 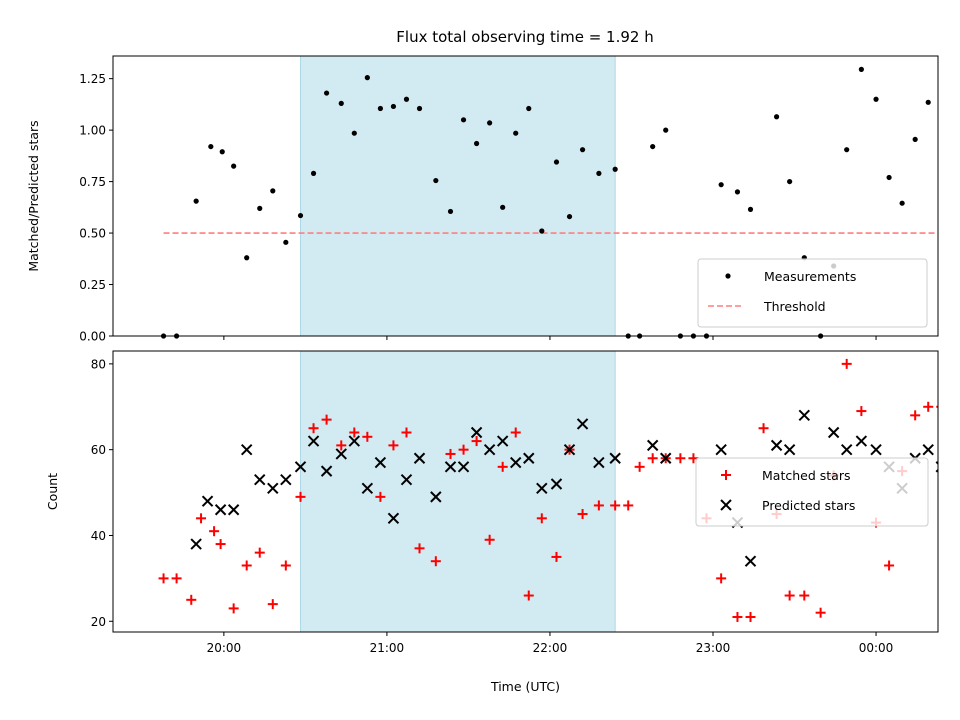 I want to click on y-axis-label: Matched/Predicted stars, so click(x=33, y=195).